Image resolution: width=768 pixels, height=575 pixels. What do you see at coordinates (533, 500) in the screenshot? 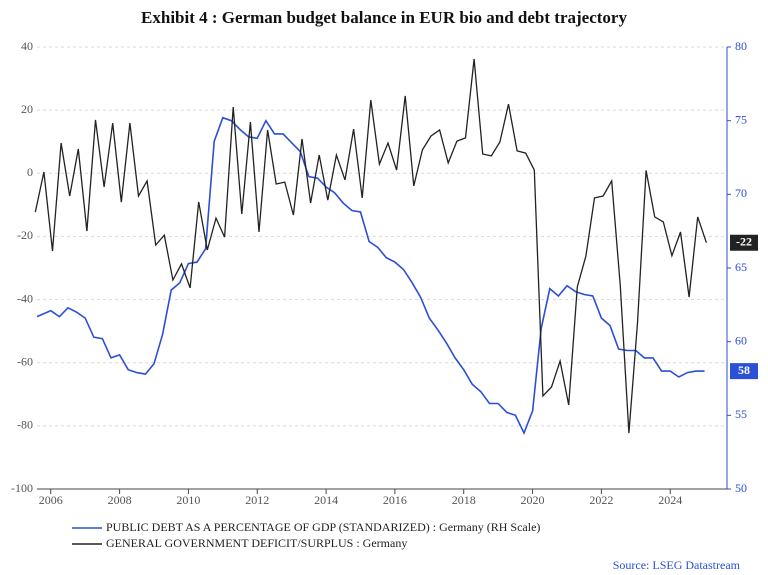
I see `x-tick-label: 2020` at bounding box center [533, 500].